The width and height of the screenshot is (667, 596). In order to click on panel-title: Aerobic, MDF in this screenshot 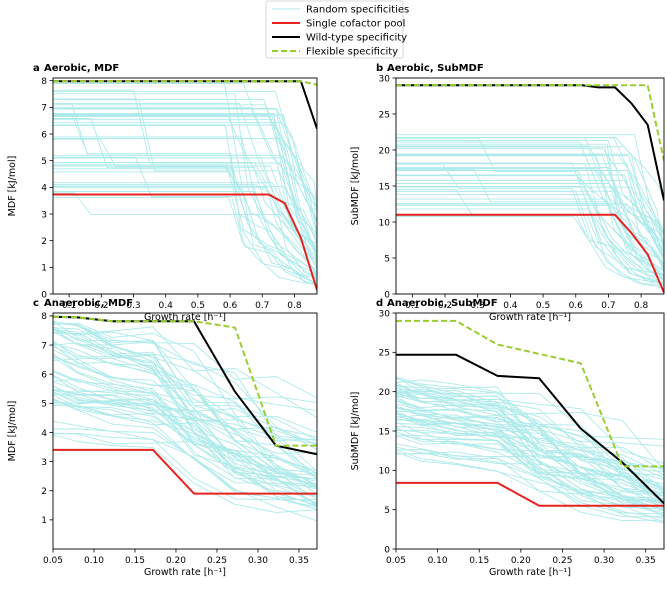, I will do `click(81, 68)`.